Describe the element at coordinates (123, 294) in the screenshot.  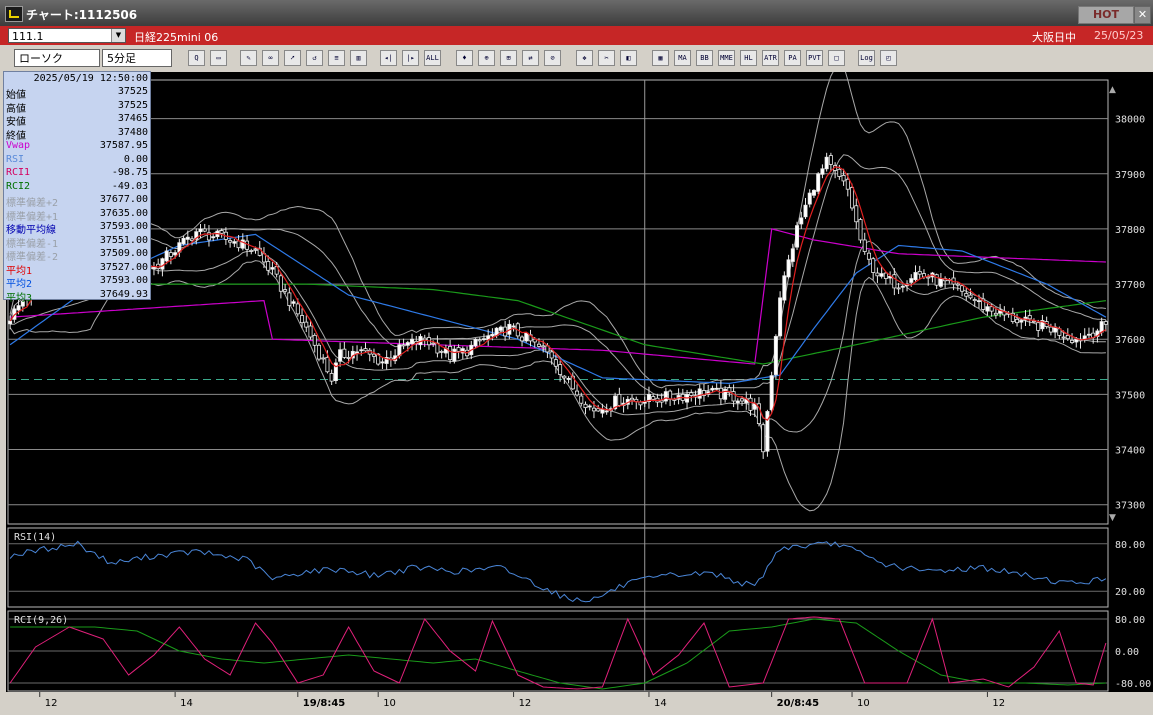
I see `info-value: 37649.93` at that location.